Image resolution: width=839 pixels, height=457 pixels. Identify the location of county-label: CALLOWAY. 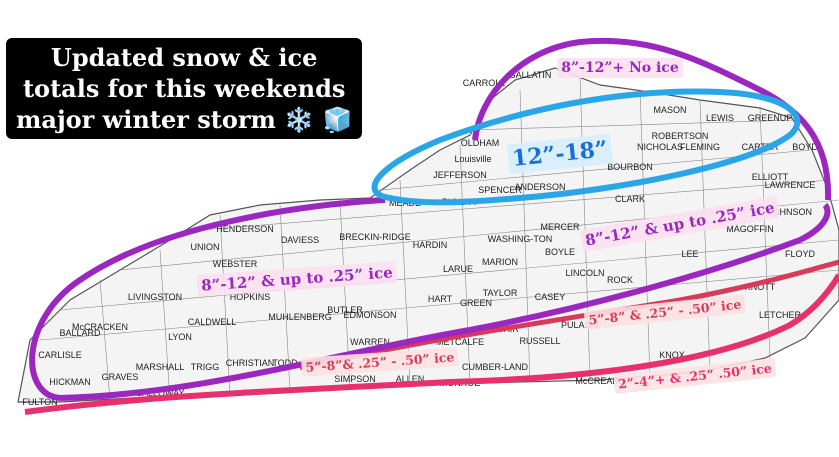
(159, 393).